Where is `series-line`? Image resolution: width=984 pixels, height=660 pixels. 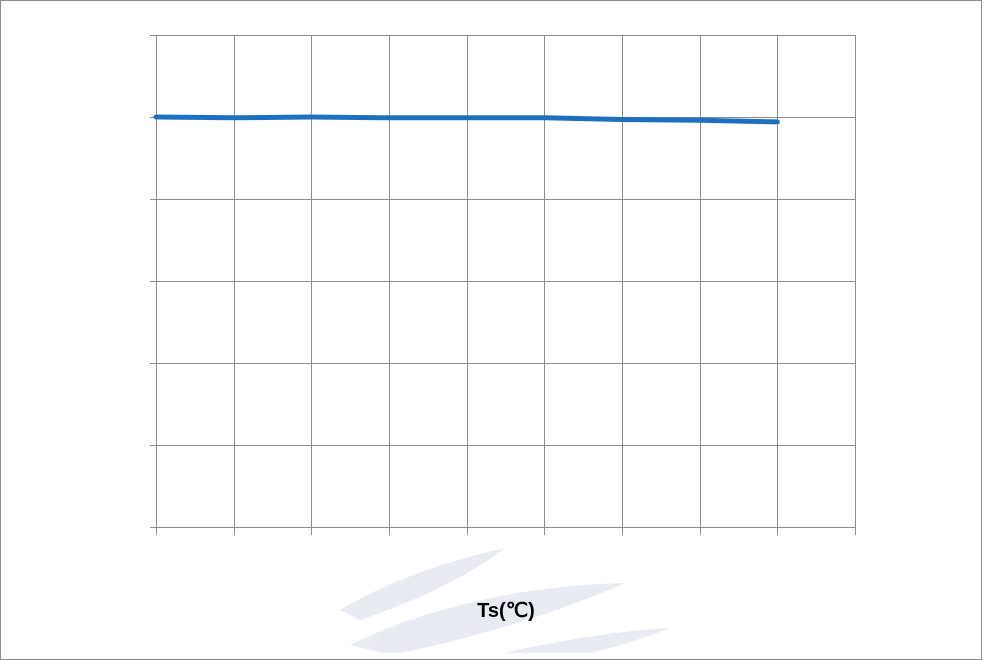
series-line is located at coordinates (466, 119).